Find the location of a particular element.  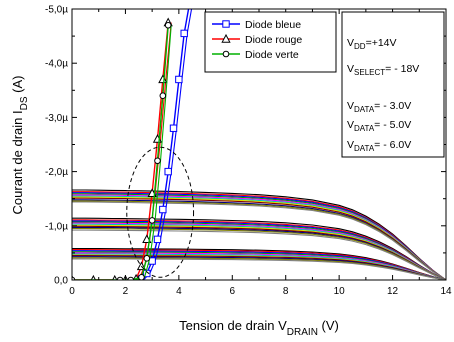

y-tick-label: -2,0µ is located at coordinates (56, 172).